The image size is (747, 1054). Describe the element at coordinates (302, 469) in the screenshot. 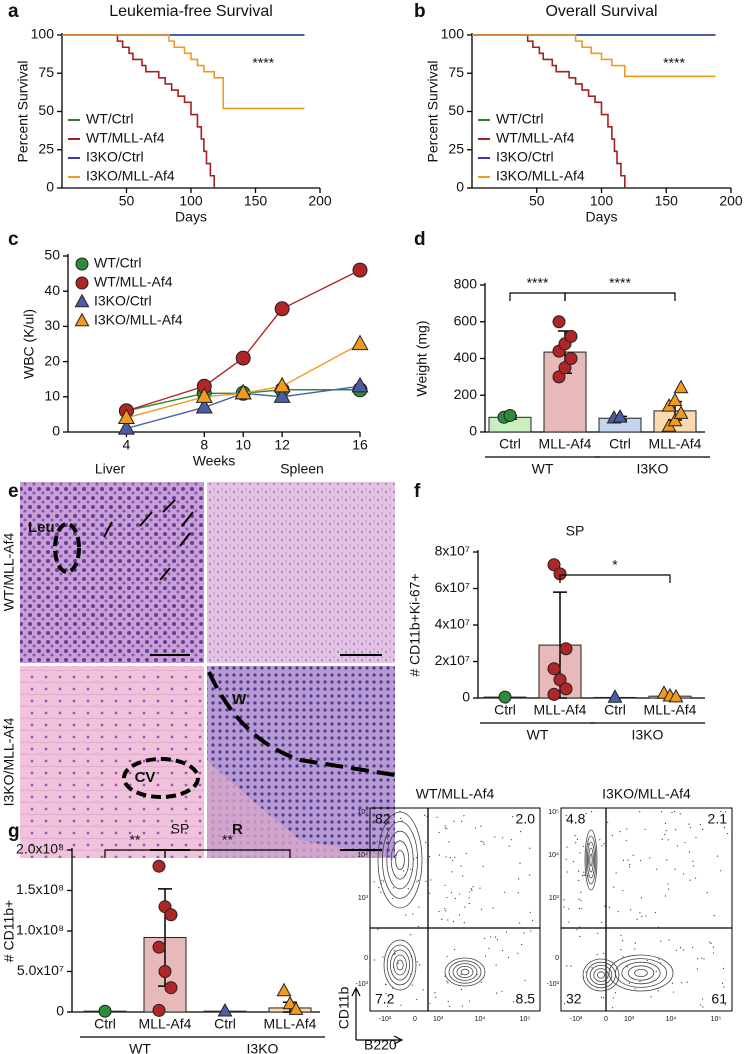

I see `column-label: Spleen` at that location.